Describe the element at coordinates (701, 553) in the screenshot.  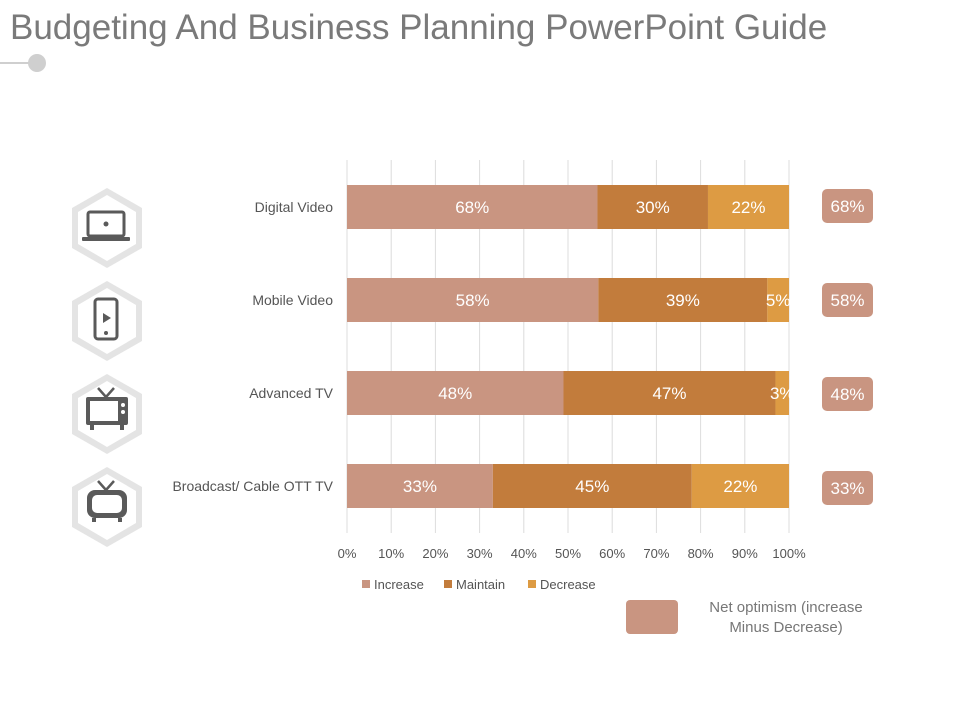
I see `x-tick-label: 80%` at that location.